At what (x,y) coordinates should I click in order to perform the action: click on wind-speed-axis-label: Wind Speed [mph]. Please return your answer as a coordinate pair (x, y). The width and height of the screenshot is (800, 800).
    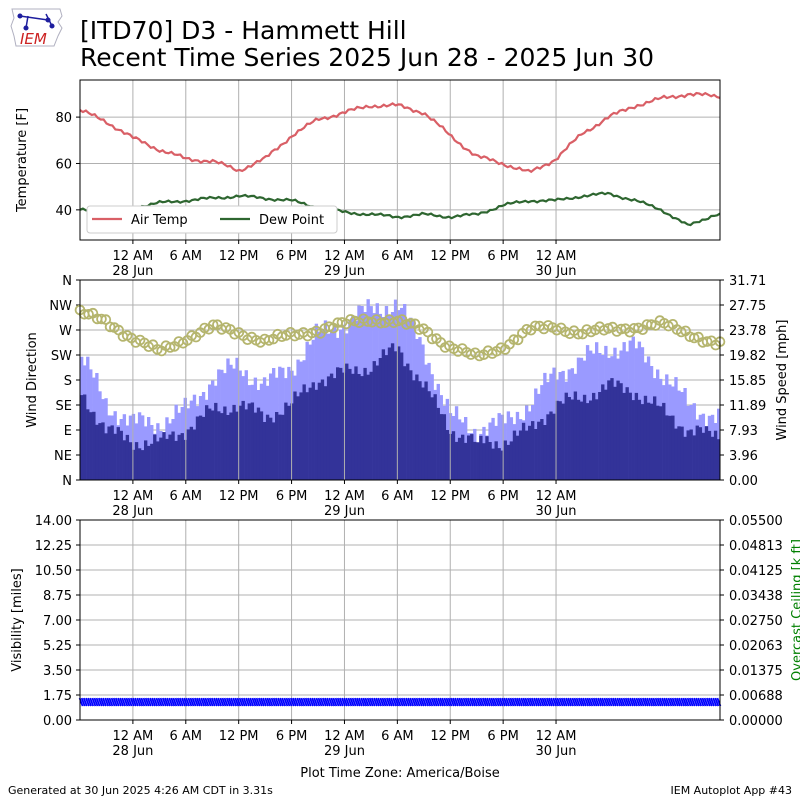
    Looking at the image, I should click on (782, 380).